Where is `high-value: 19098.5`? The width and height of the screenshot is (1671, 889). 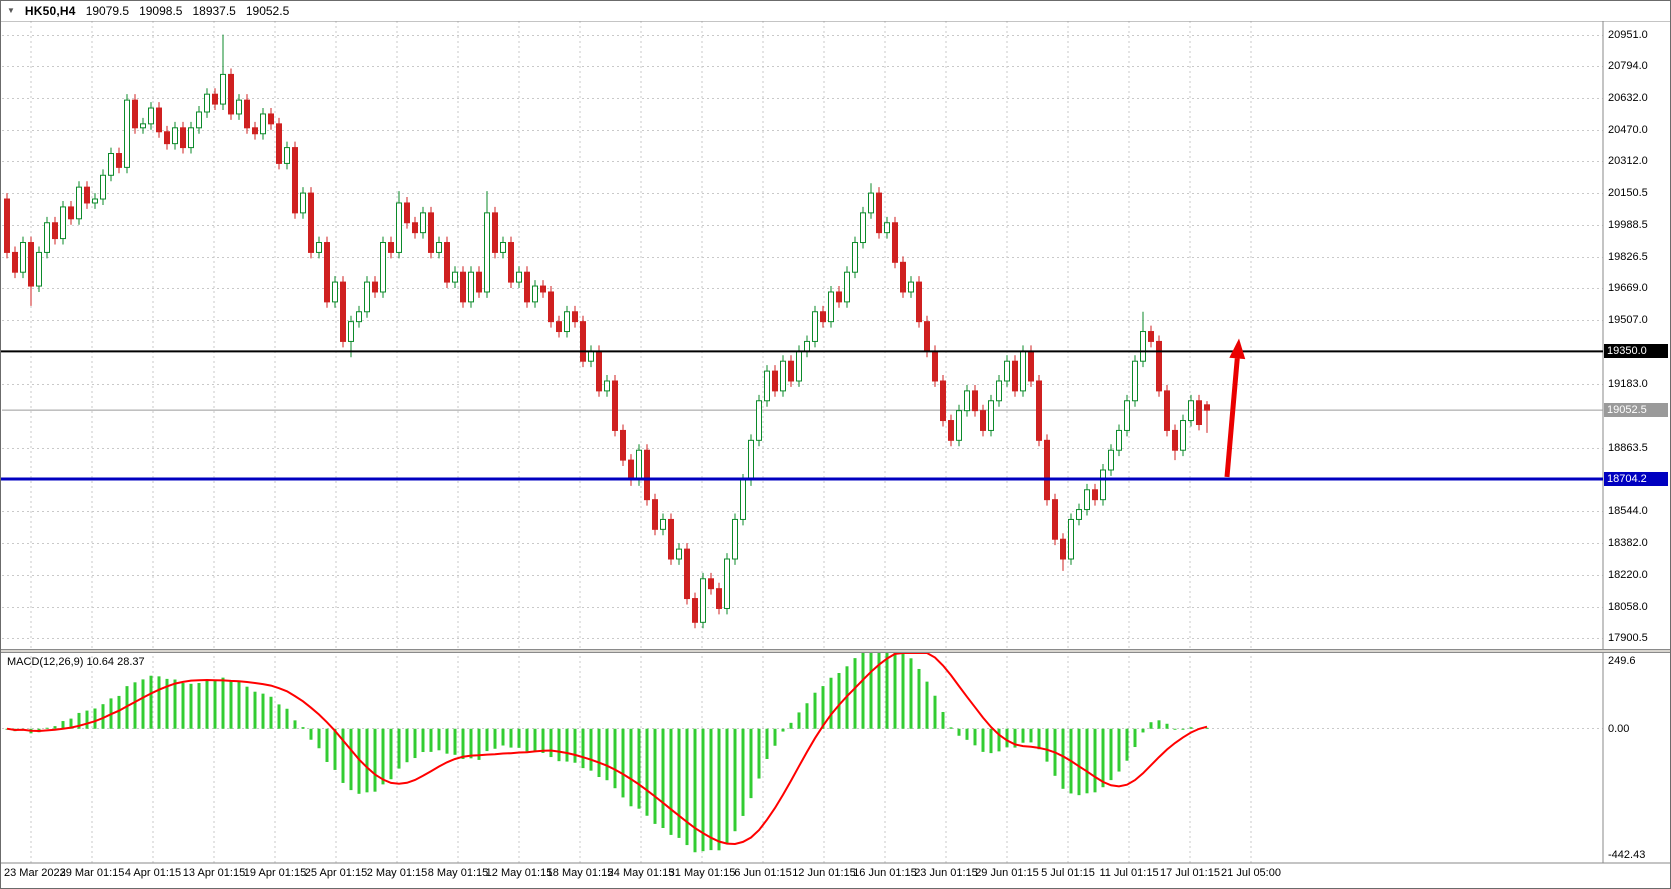
high-value: 19098.5 is located at coordinates (161, 11).